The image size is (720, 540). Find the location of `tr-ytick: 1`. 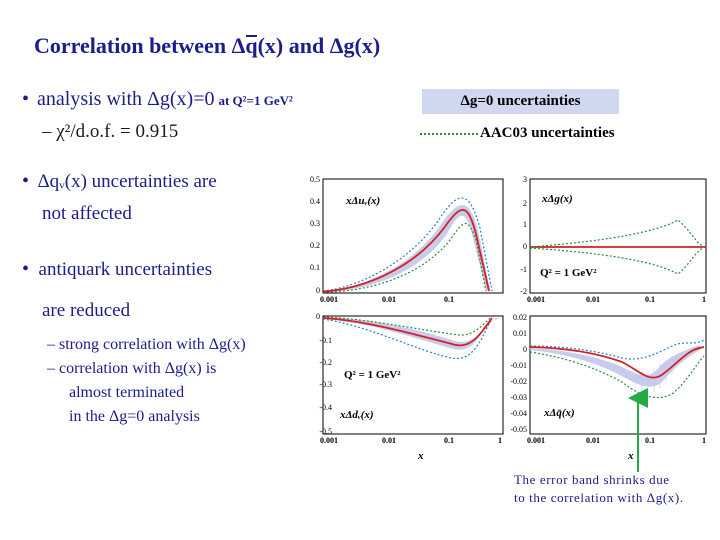

tr-ytick: 1 is located at coordinates (525, 224).